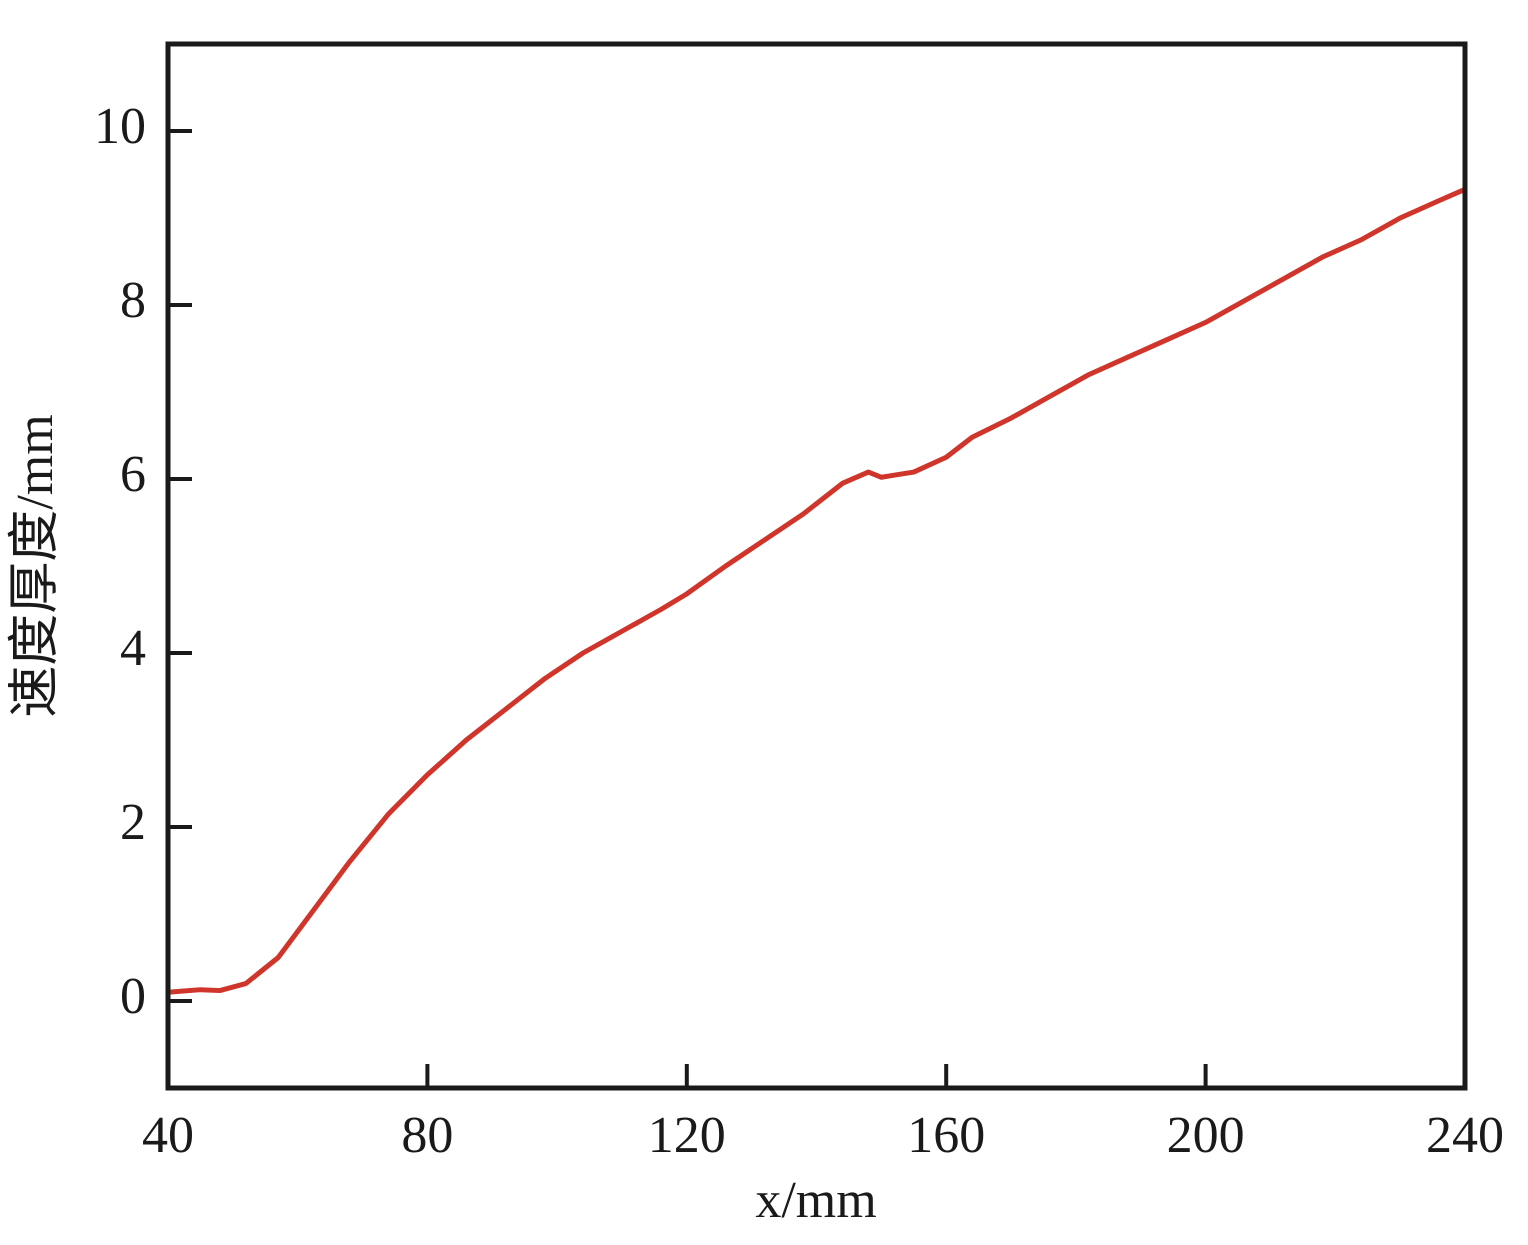  What do you see at coordinates (1465, 1135) in the screenshot?
I see `x-tick-label: 240` at bounding box center [1465, 1135].